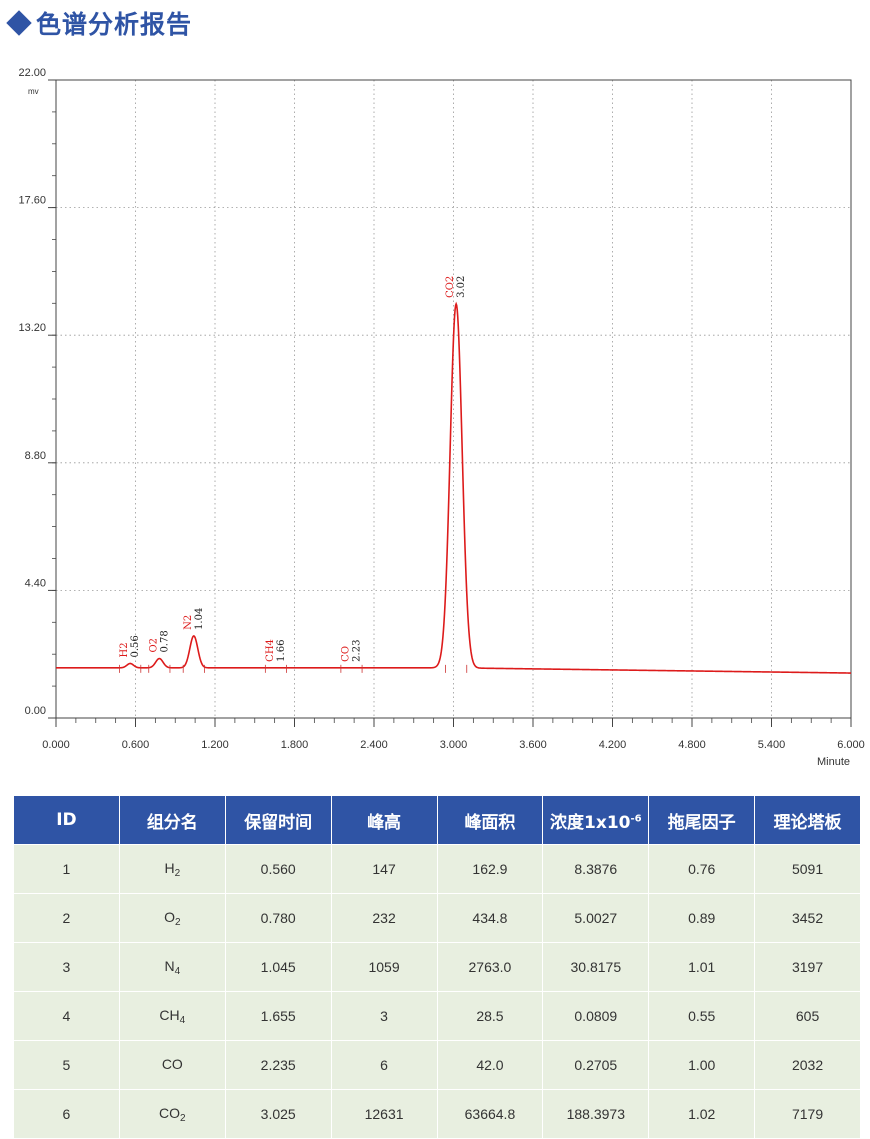  I want to click on x-tick-label: 0.600, so click(136, 745).